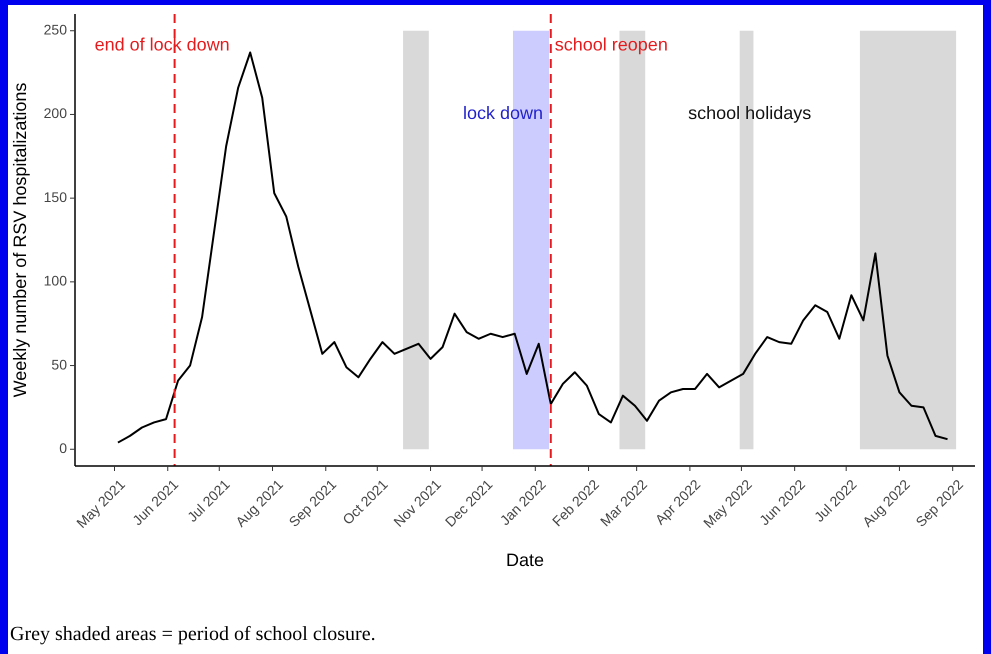 The width and height of the screenshot is (991, 654). Describe the element at coordinates (503, 113) in the screenshot. I see `band-label: lock down` at that location.